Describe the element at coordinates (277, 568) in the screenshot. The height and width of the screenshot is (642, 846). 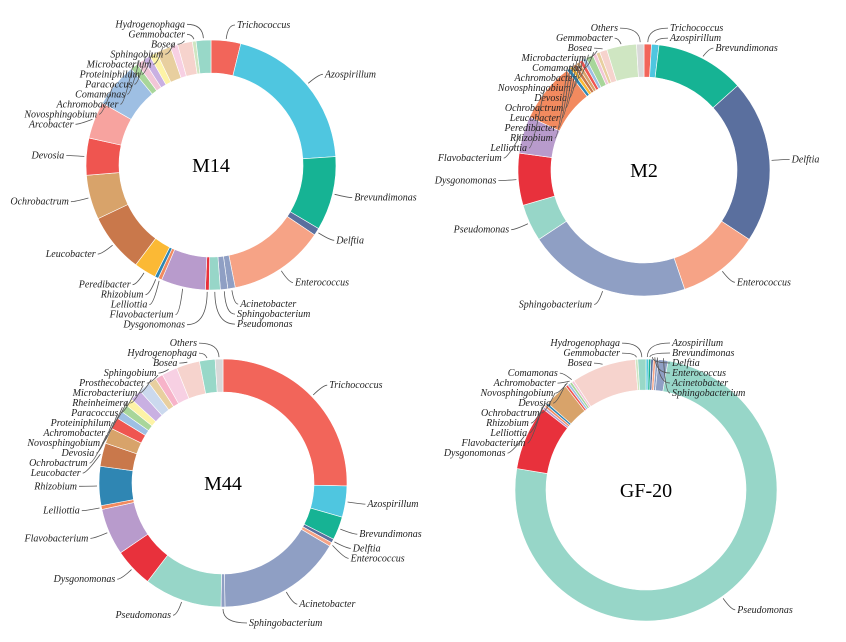
I see `slice-acinetobacter` at that location.